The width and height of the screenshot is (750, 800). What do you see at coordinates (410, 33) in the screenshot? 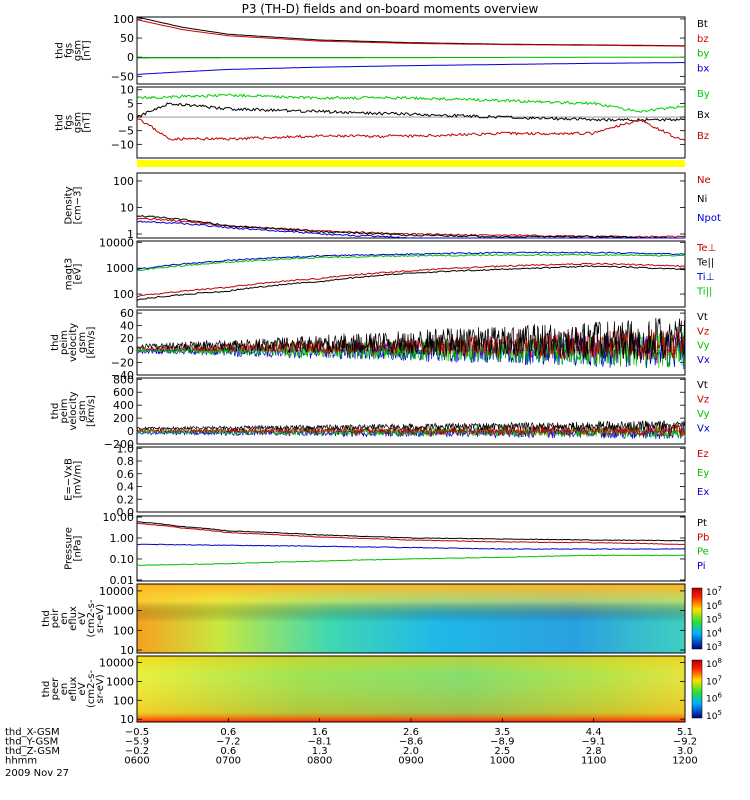
I see `series-bz-line` at bounding box center [410, 33].